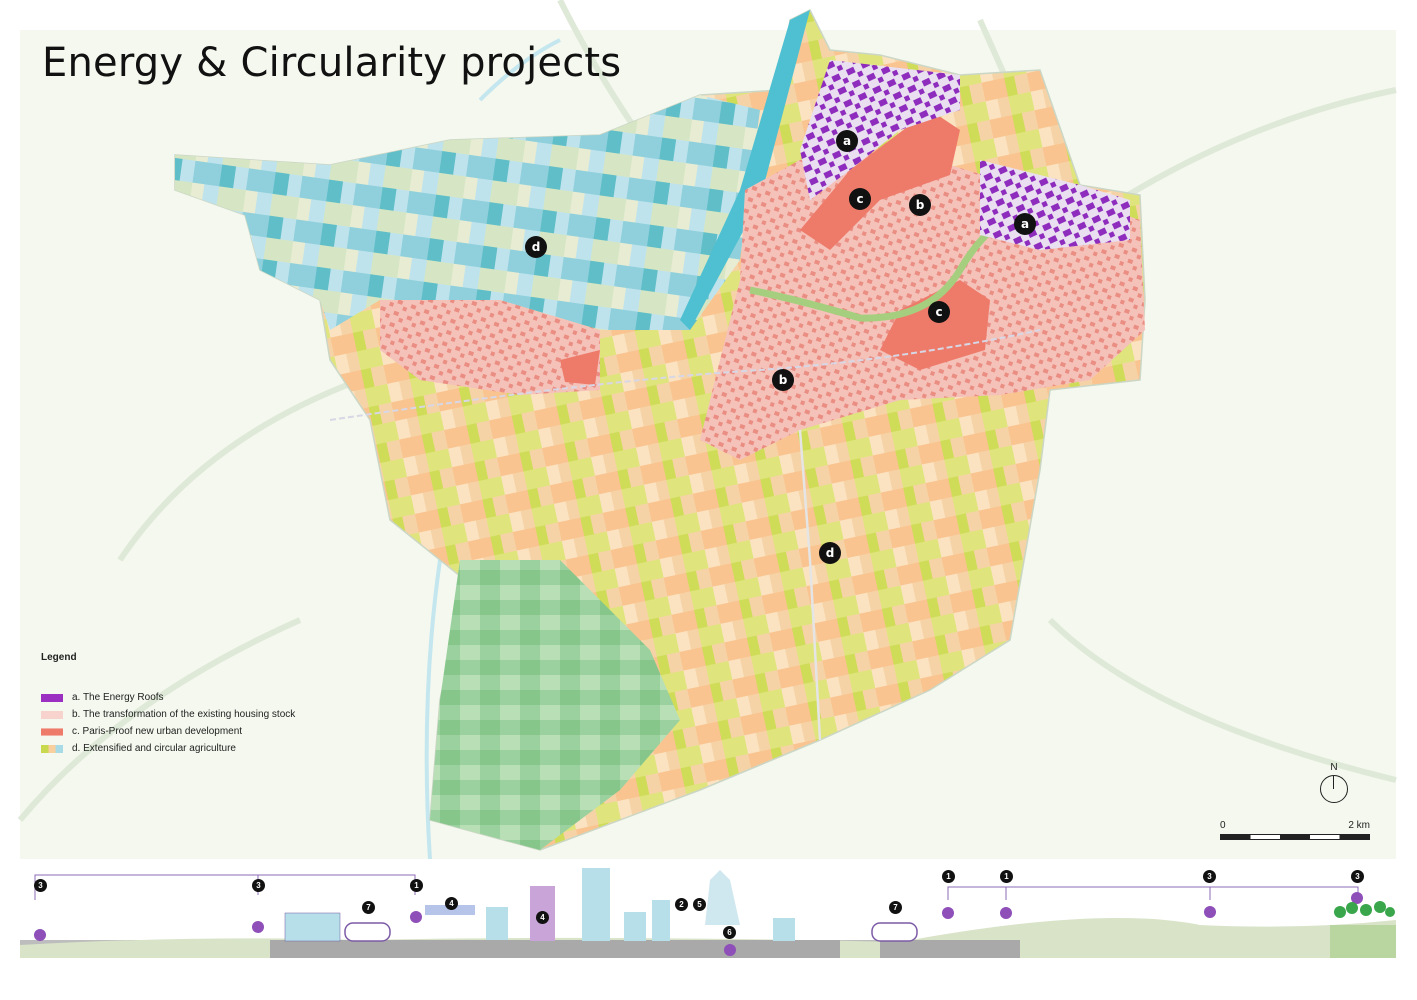 The height and width of the screenshot is (1000, 1417). Describe the element at coordinates (490, 347) in the screenshot. I see `area-urban-west` at that location.